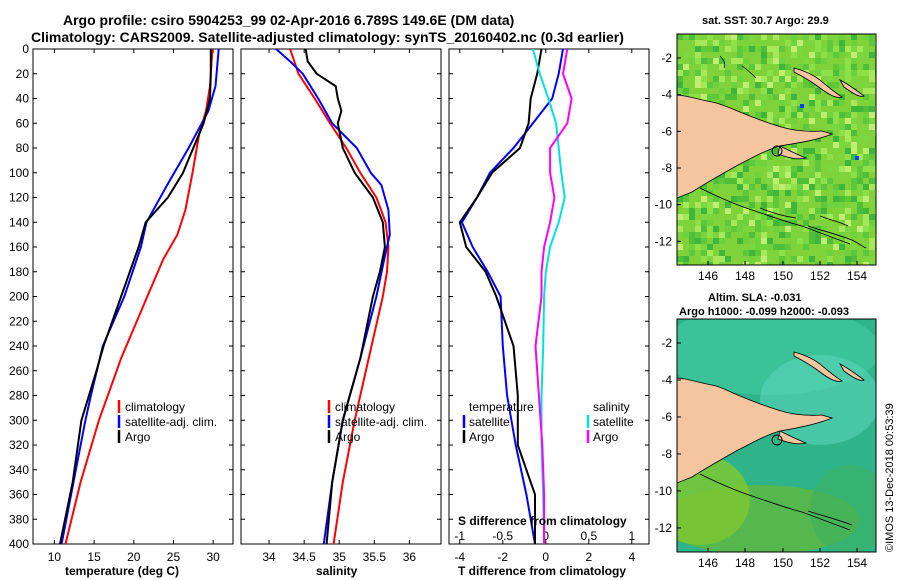  I want to click on depth-tick-label: 320, so click(19, 445).